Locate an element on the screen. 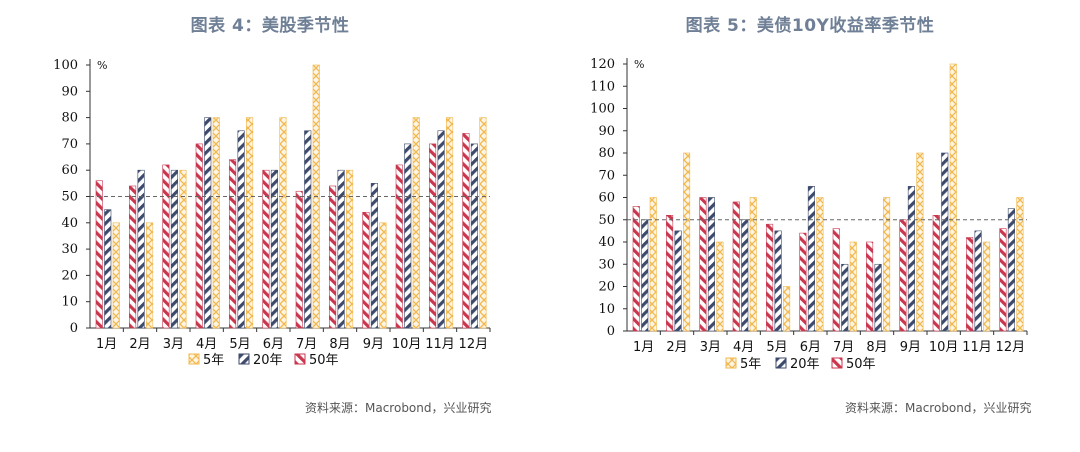 Image resolution: width=1080 pixels, height=452 pixels. x-tick-label: 5月 is located at coordinates (239, 344).